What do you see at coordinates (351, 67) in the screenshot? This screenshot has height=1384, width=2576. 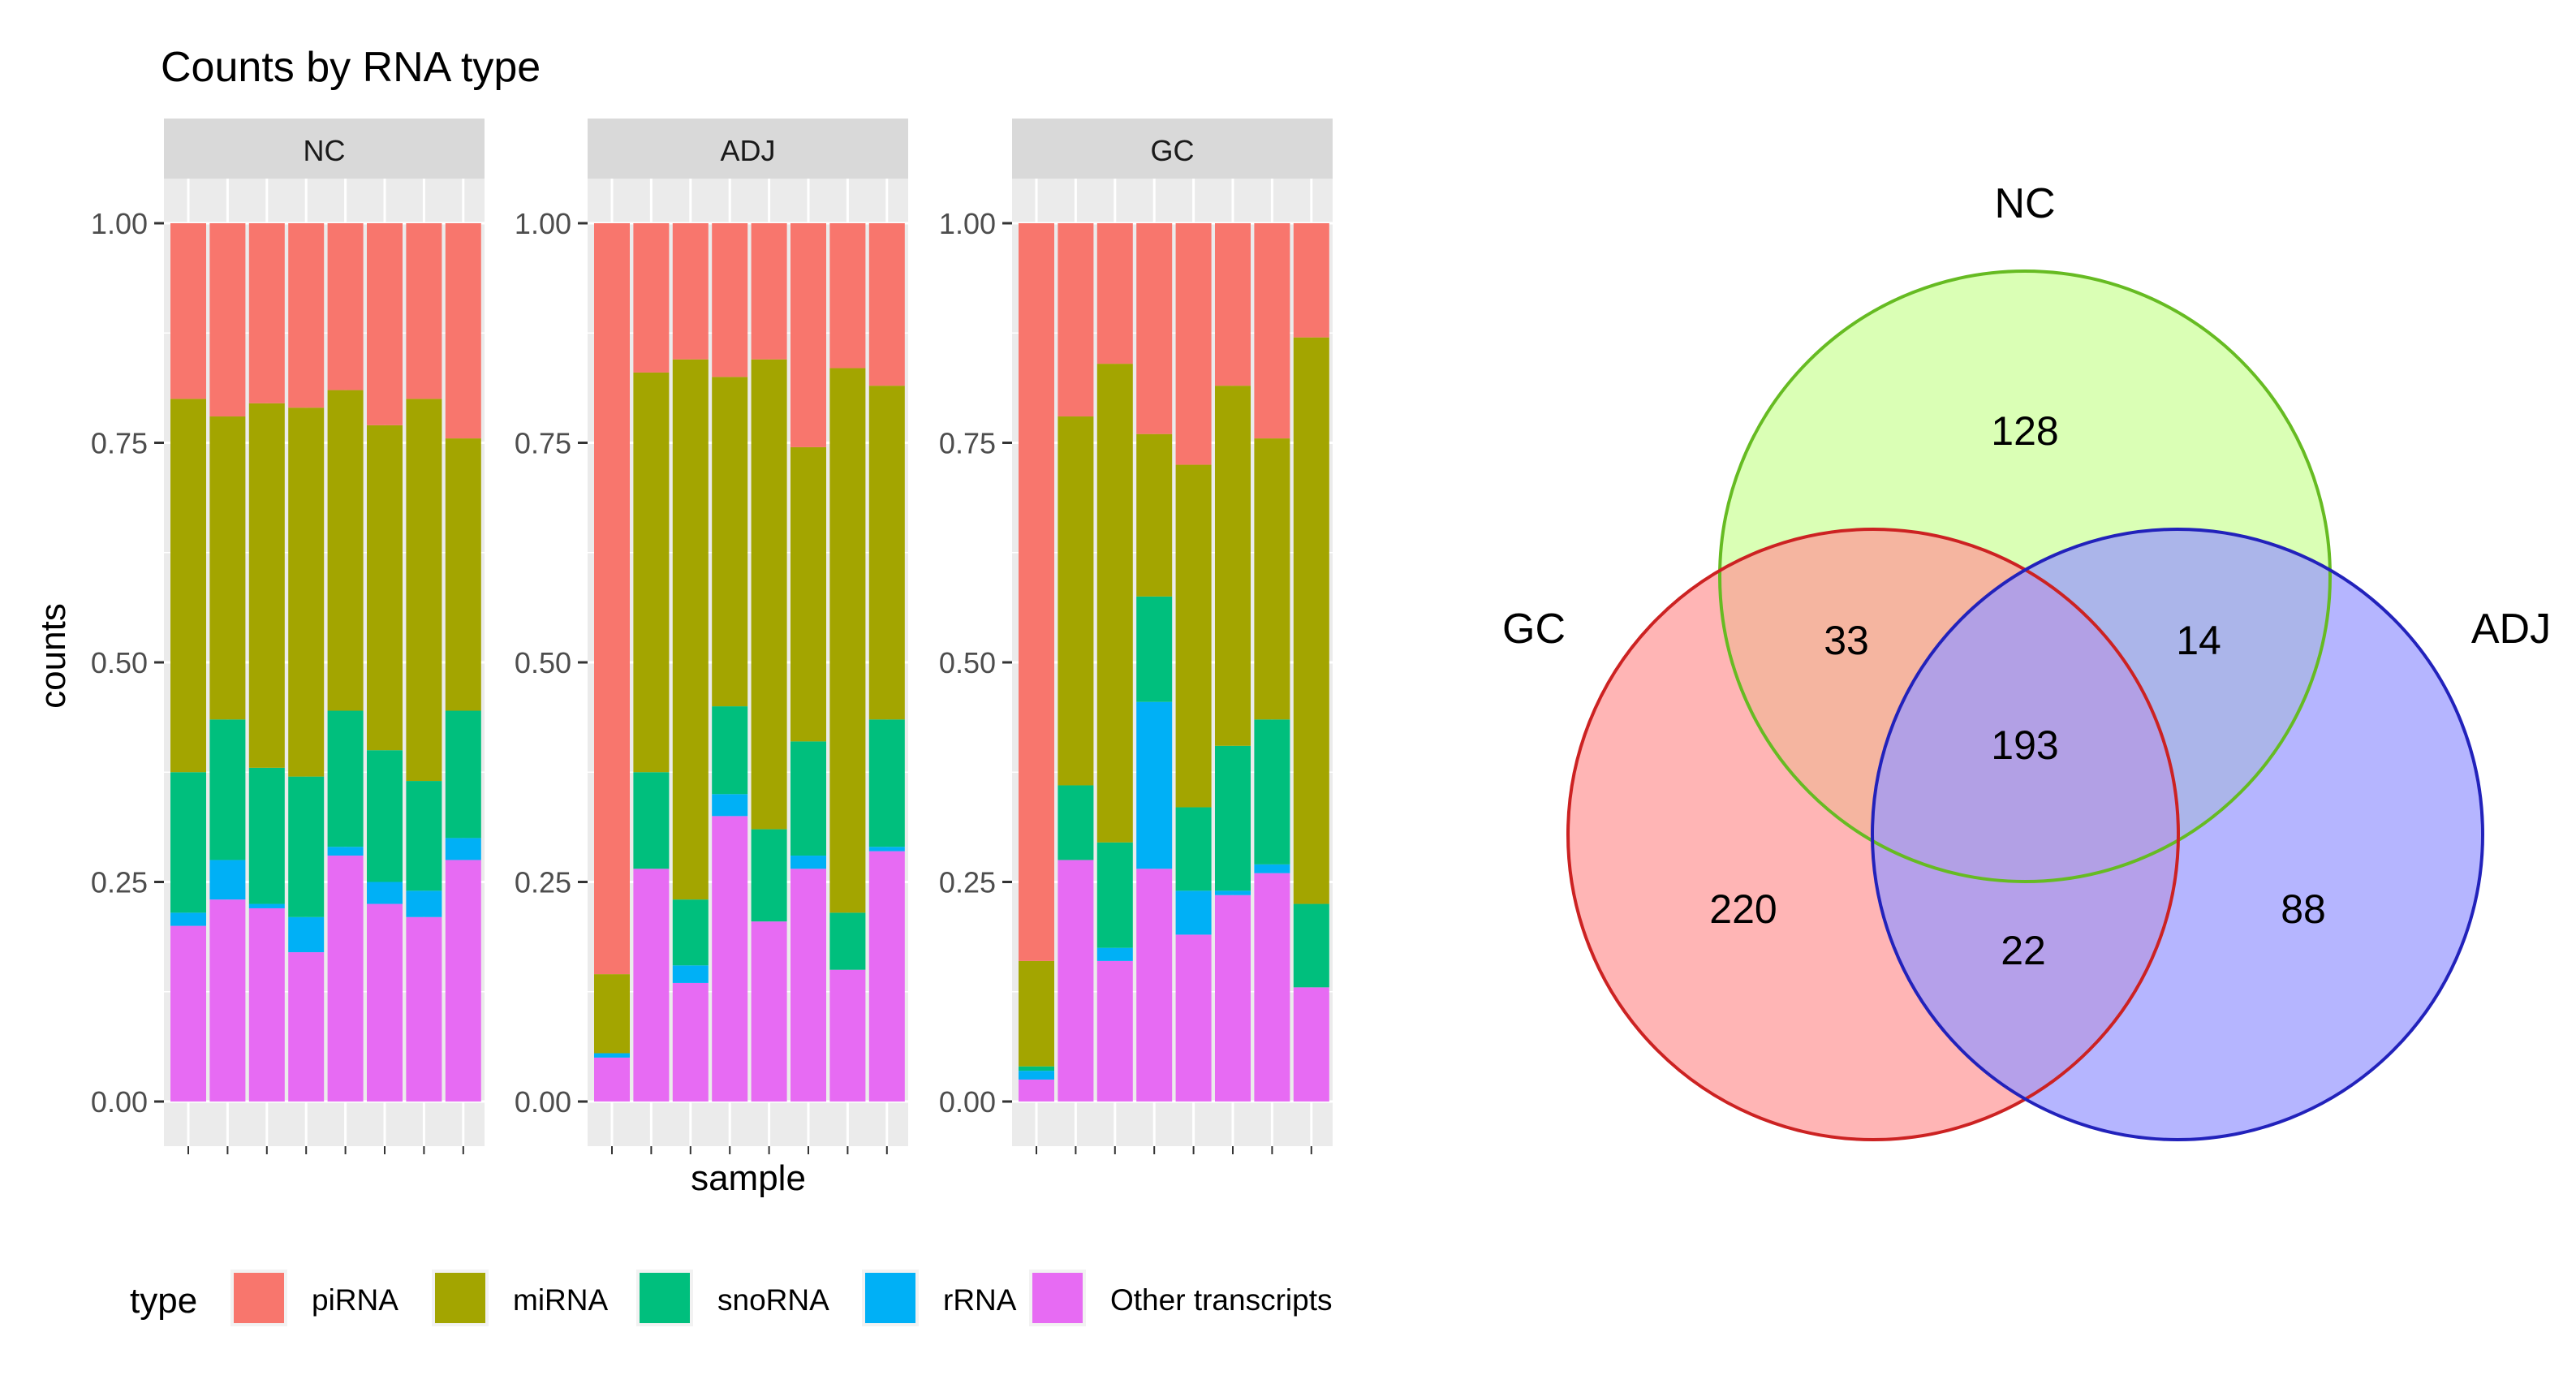 I see `chart-title: Counts by RNA type` at bounding box center [351, 67].